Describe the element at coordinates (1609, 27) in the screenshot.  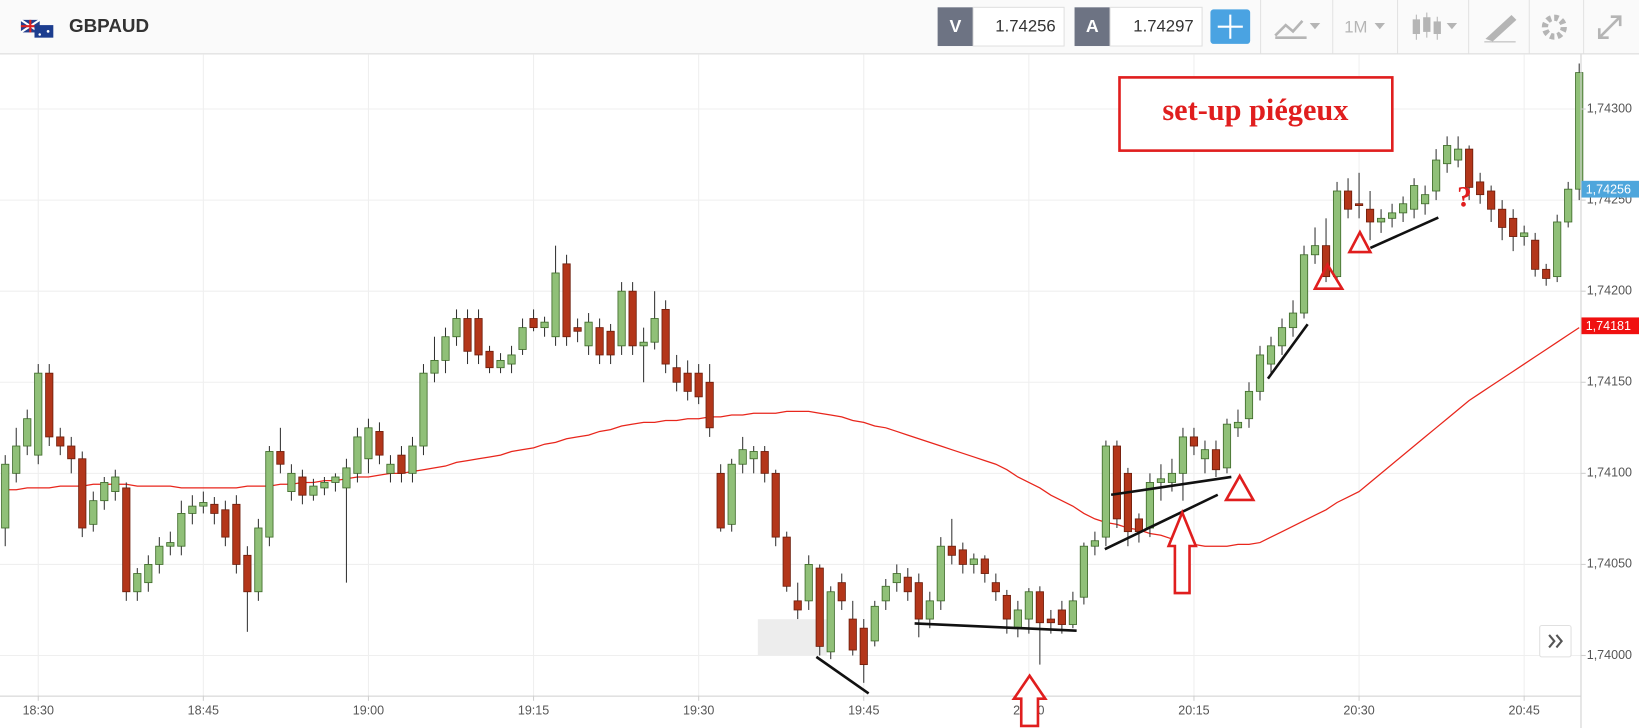
I see `fullscreen-icon` at that location.